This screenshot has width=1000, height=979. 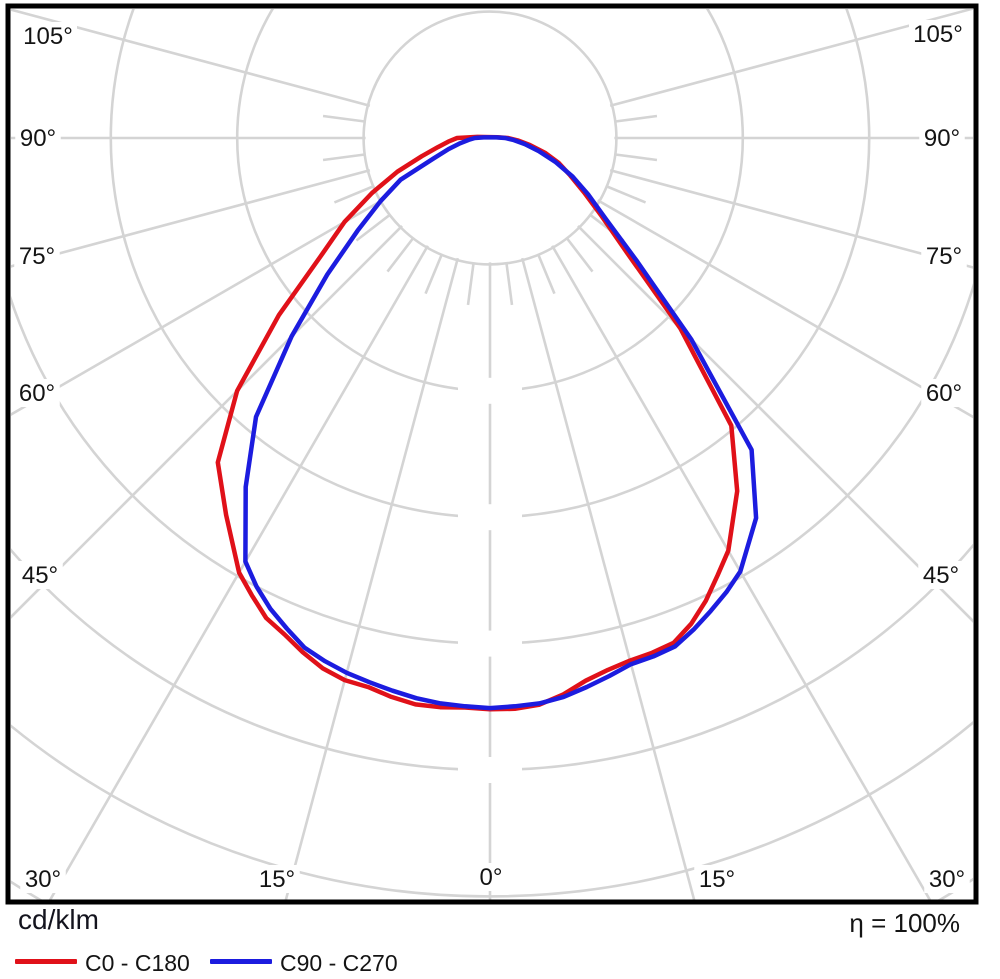 I want to click on angle-label-left-5: 30°, so click(x=43, y=879).